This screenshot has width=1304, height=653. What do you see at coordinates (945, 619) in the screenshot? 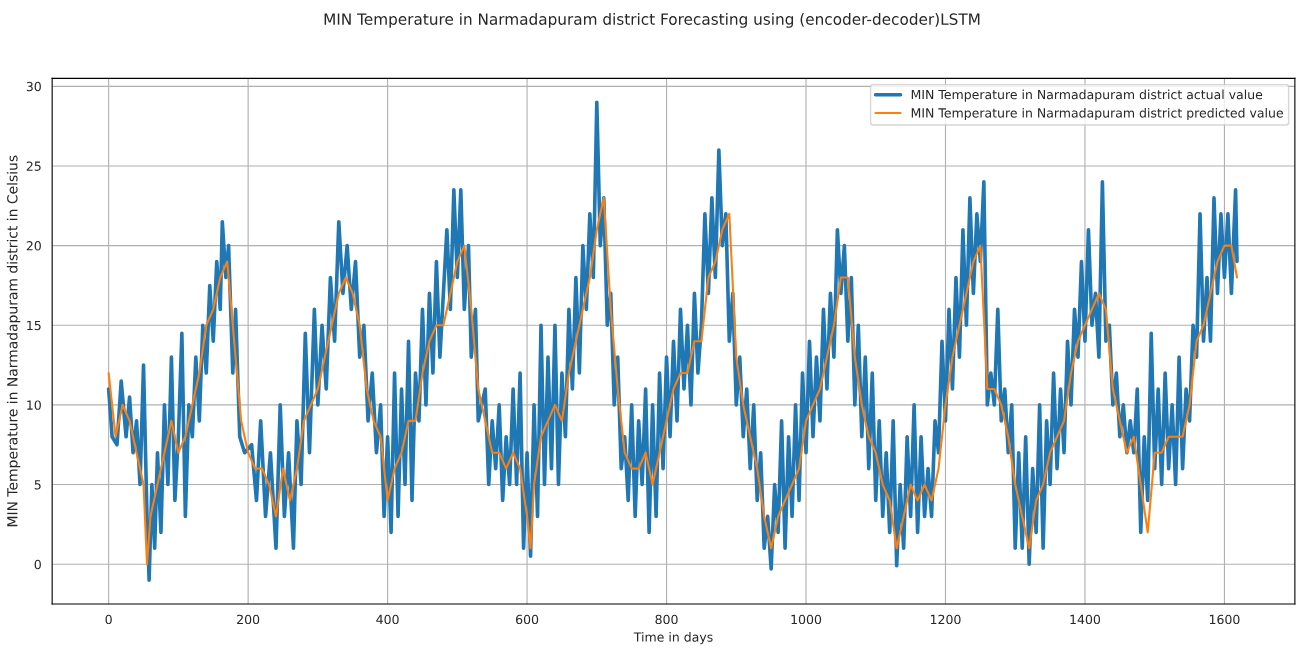
I see `x-tick-label: 1200` at bounding box center [945, 619].